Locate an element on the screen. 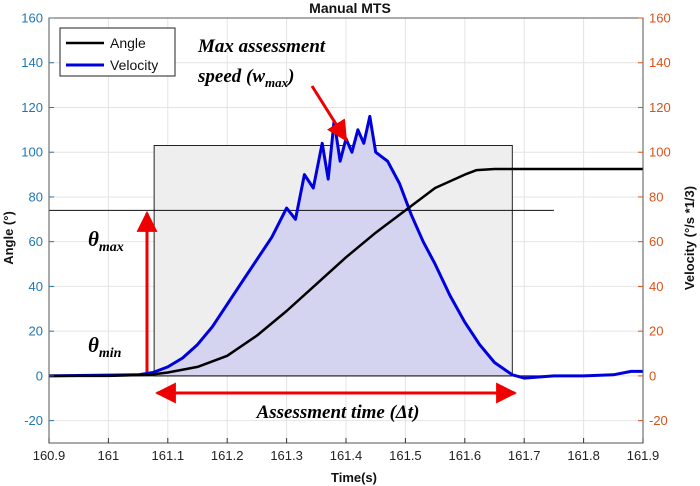 The height and width of the screenshot is (486, 700). y-left-tick-label: -20 is located at coordinates (33, 420).